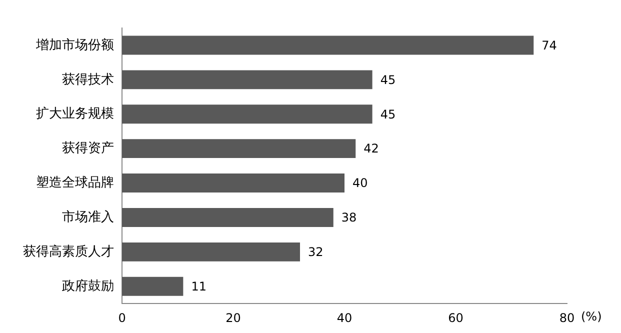 This screenshot has width=621, height=333. What do you see at coordinates (74, 44) in the screenshot?
I see `y-tick-label: 增加市场份额` at bounding box center [74, 44].